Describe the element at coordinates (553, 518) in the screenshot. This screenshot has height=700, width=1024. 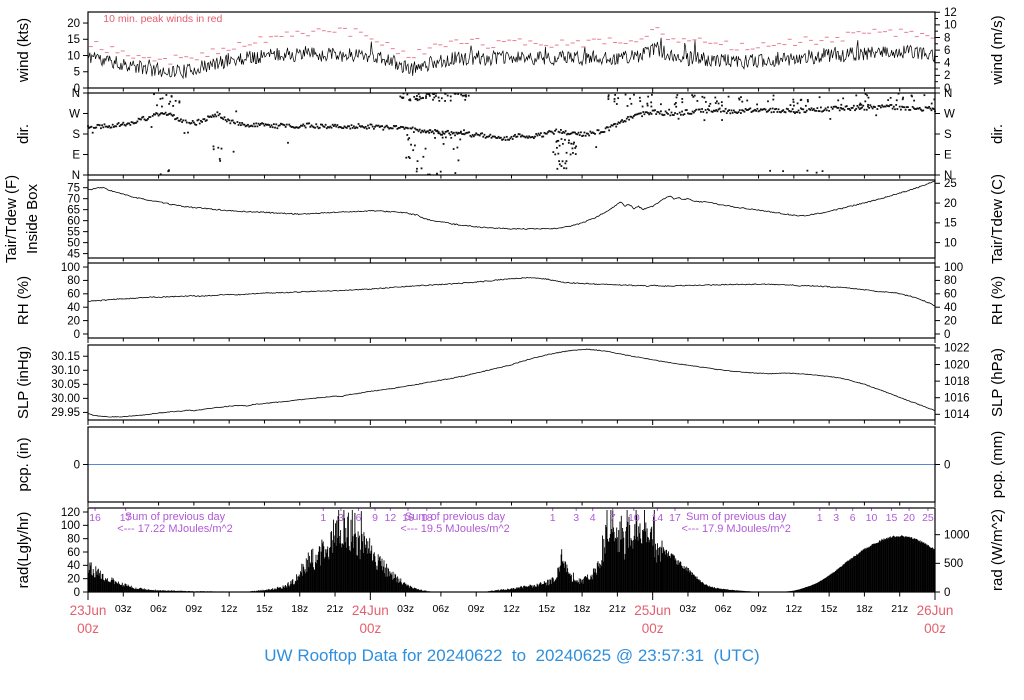
I see `rad-cum-label: 1` at that location.